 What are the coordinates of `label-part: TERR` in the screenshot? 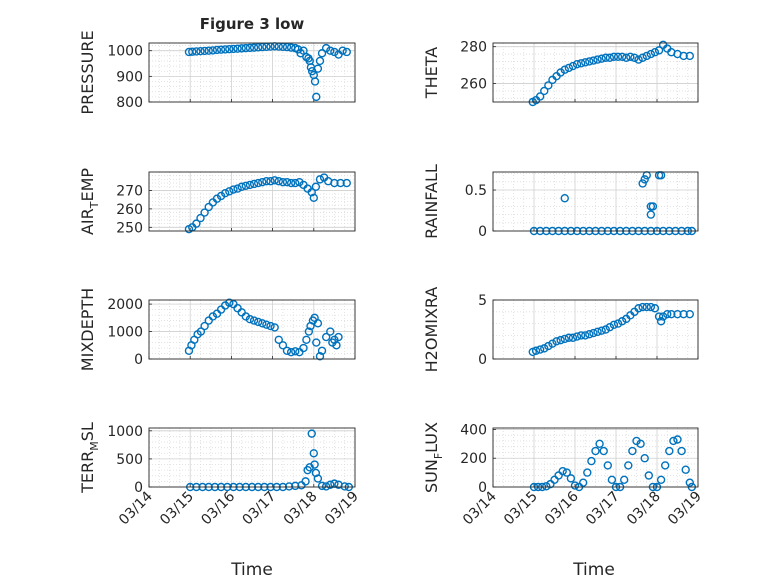 It's located at (87, 472).